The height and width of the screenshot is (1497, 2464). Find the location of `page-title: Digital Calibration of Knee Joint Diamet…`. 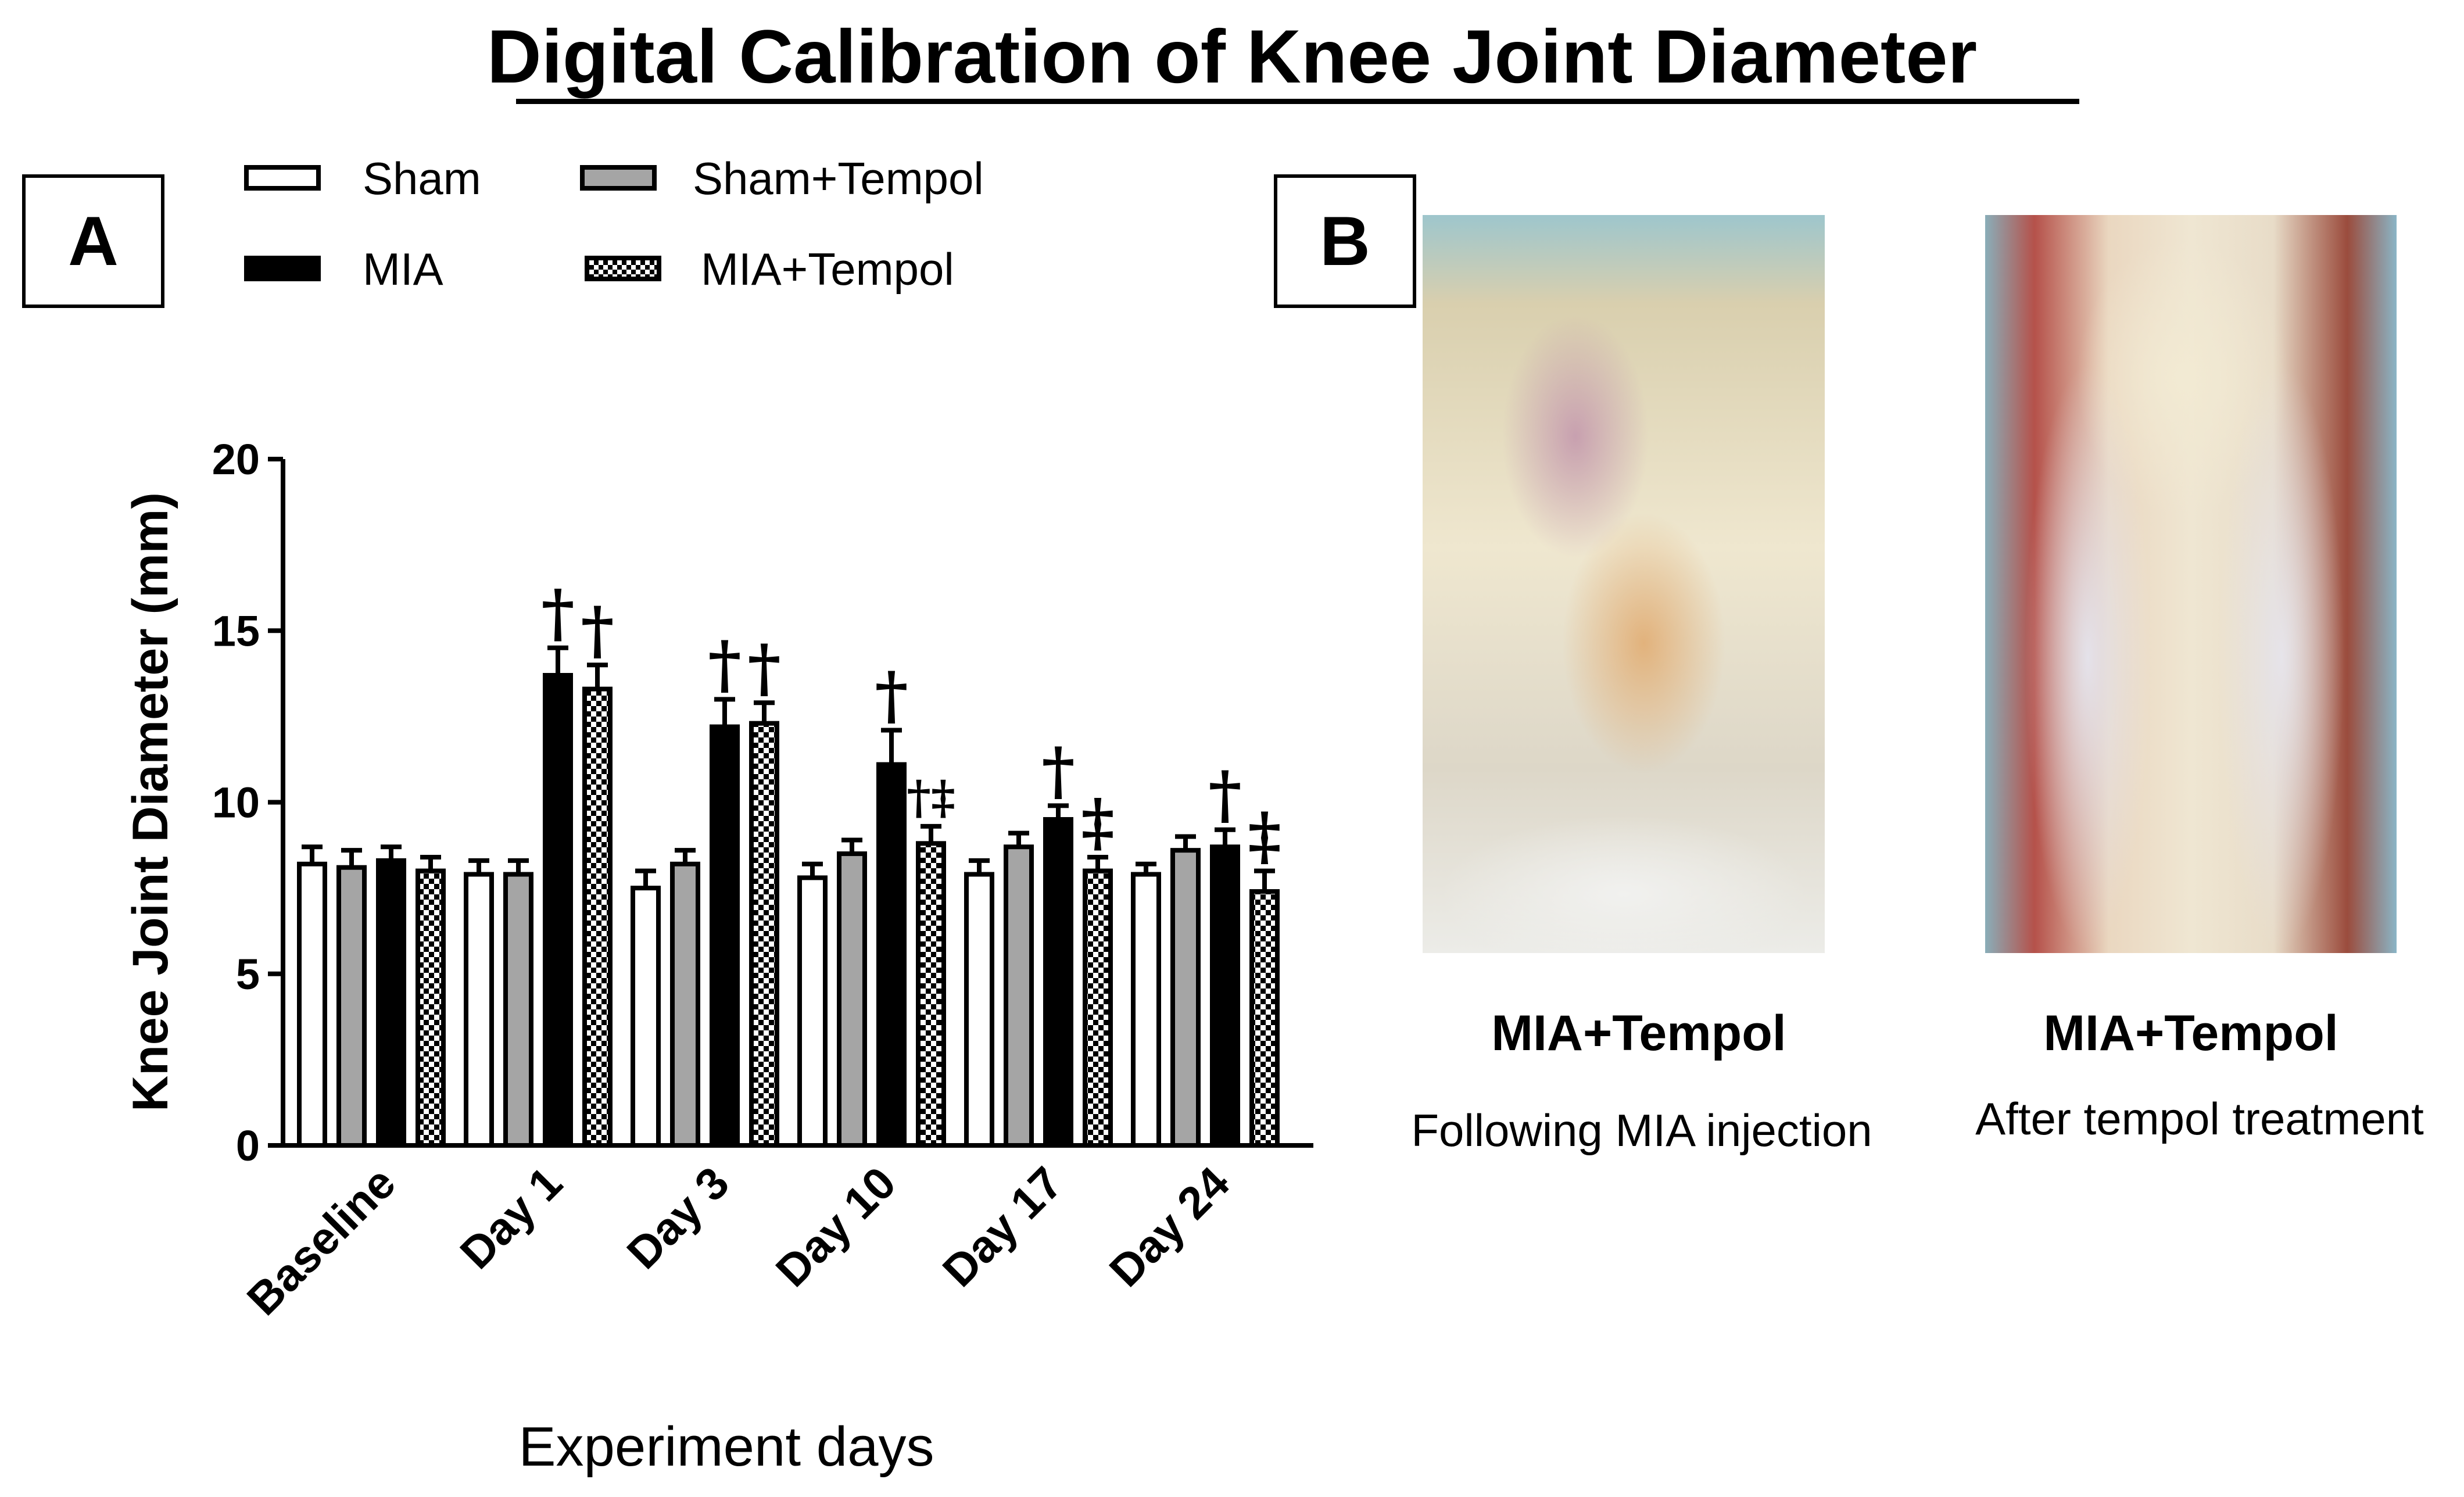

page-title: Digital Calibration of Knee Joint Diamet… is located at coordinates (1232, 57).